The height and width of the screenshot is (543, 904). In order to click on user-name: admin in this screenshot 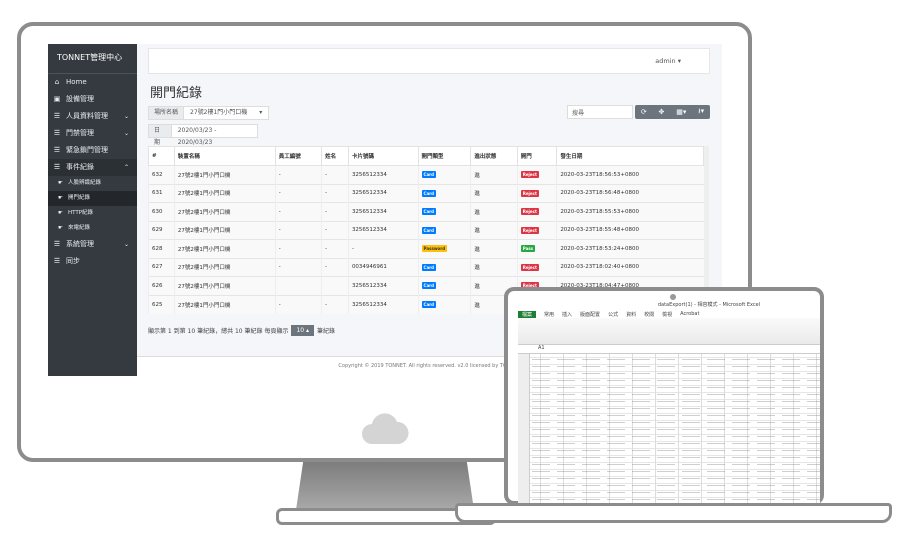, I will do `click(665, 61)`.